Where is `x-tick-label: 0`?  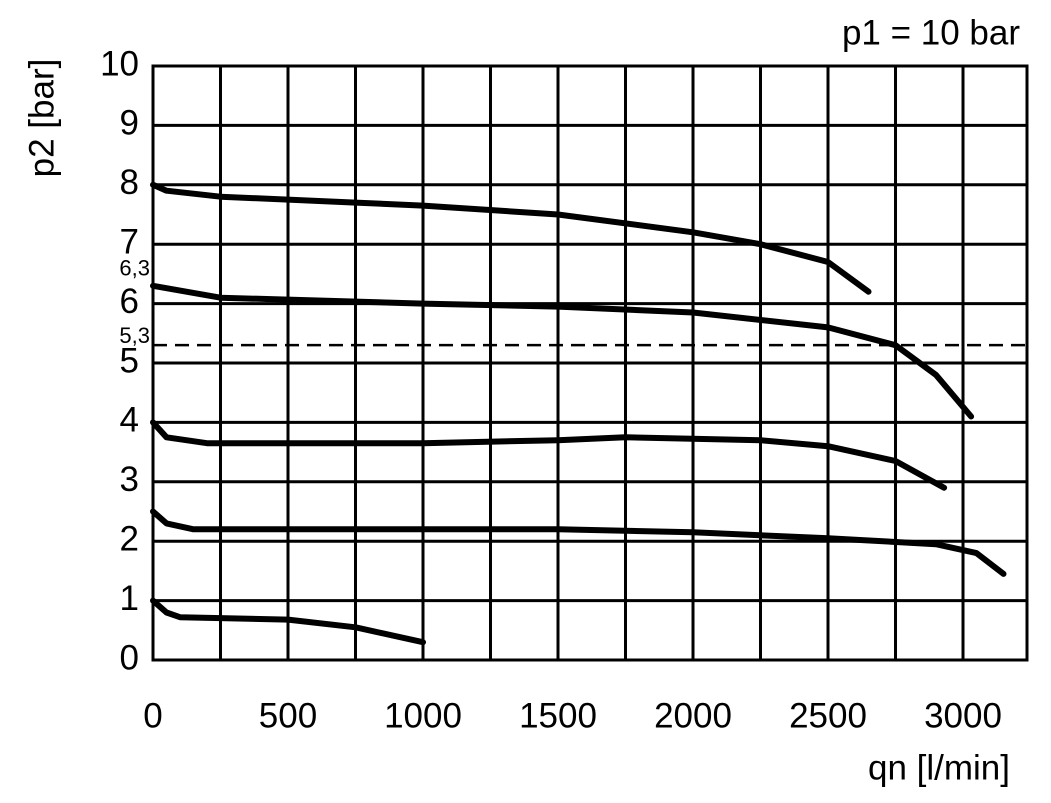 x-tick-label: 0 is located at coordinates (152, 715).